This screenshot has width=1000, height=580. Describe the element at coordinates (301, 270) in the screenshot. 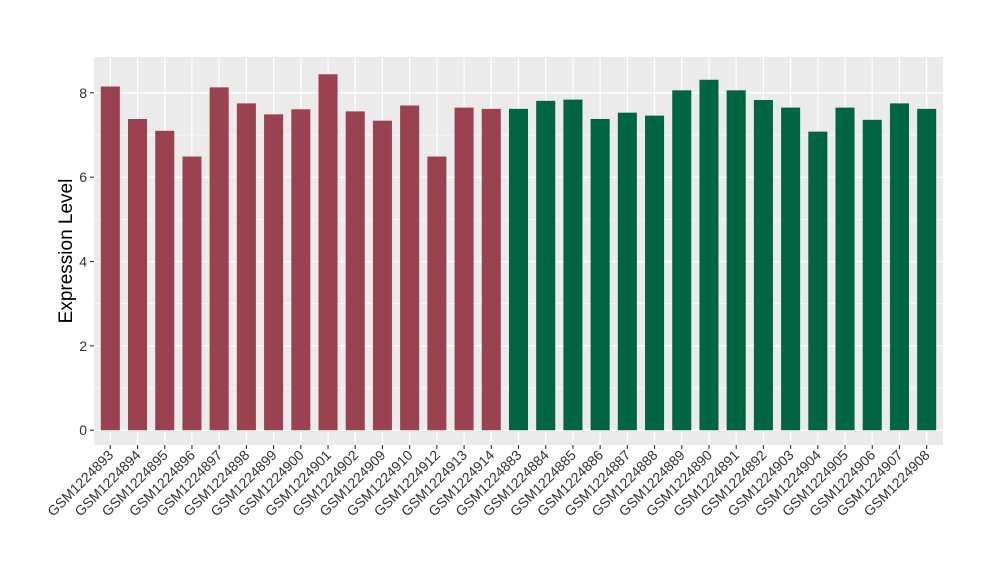

I see `bar-GSM1224900` at that location.